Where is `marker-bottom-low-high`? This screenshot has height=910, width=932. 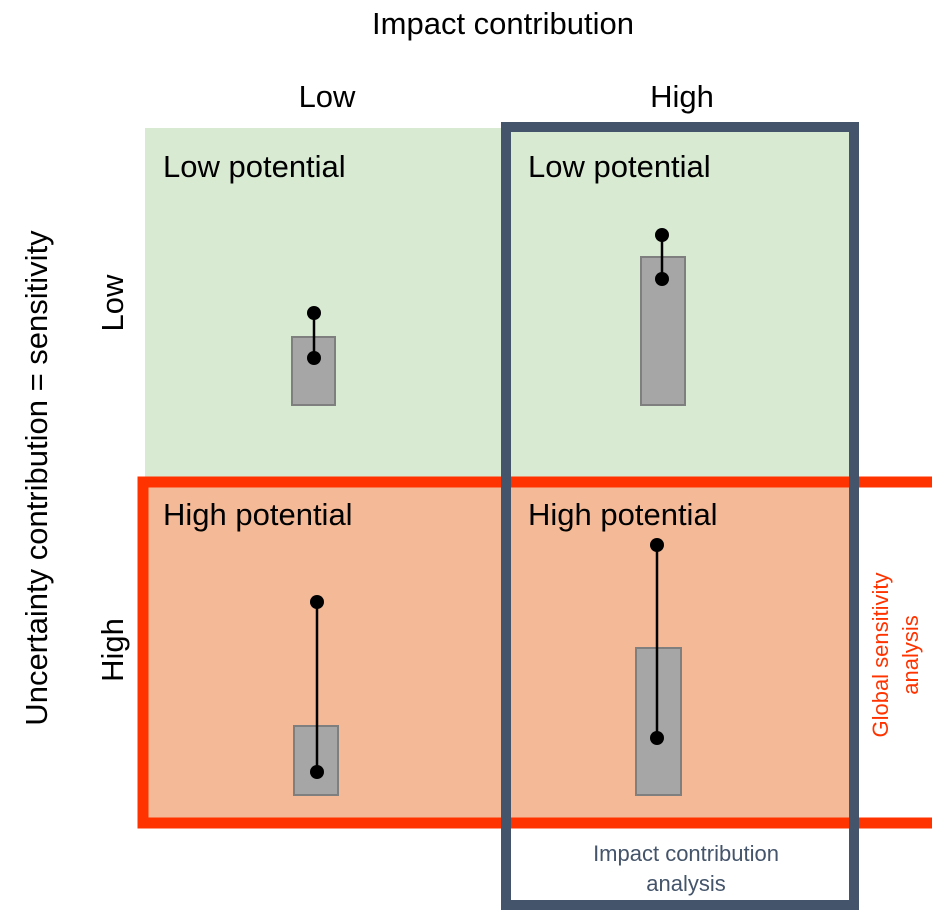
marker-bottom-low-high is located at coordinates (662, 279).